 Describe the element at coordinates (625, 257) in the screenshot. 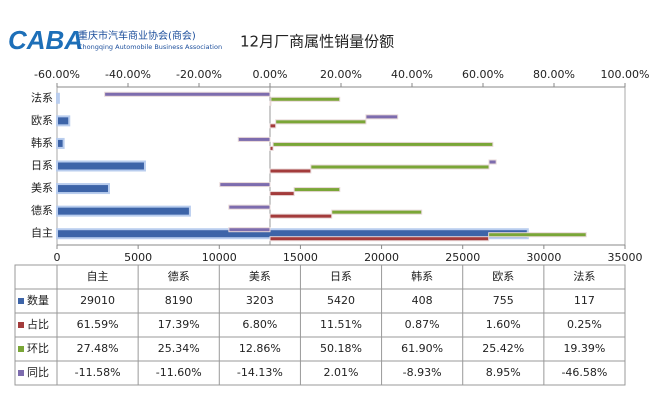

I see `x-tick-label: 35000` at that location.